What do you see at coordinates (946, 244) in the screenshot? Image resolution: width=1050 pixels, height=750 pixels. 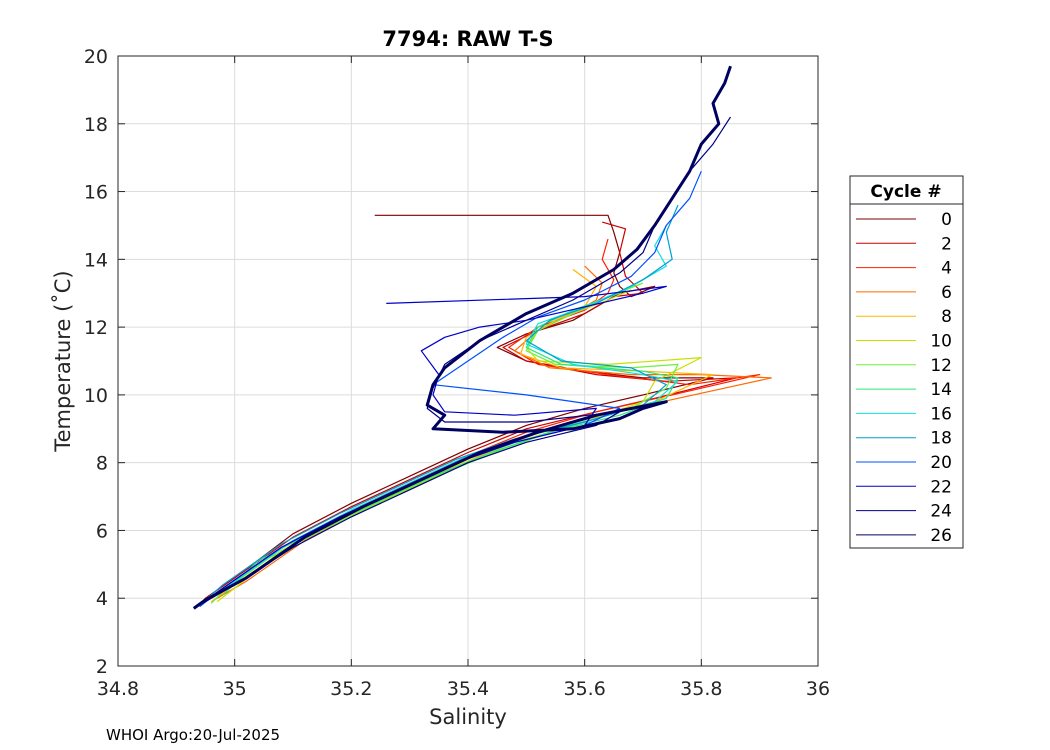 I see `legend-label-2: 2` at bounding box center [946, 244].